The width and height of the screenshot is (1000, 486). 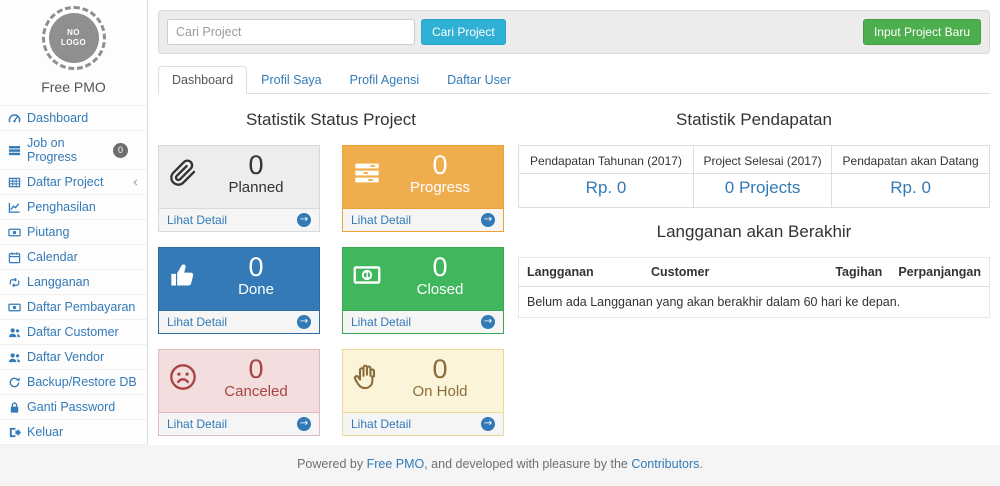 I want to click on sidebar-item-daftar-customer: Daftar Customer, so click(x=73, y=332).